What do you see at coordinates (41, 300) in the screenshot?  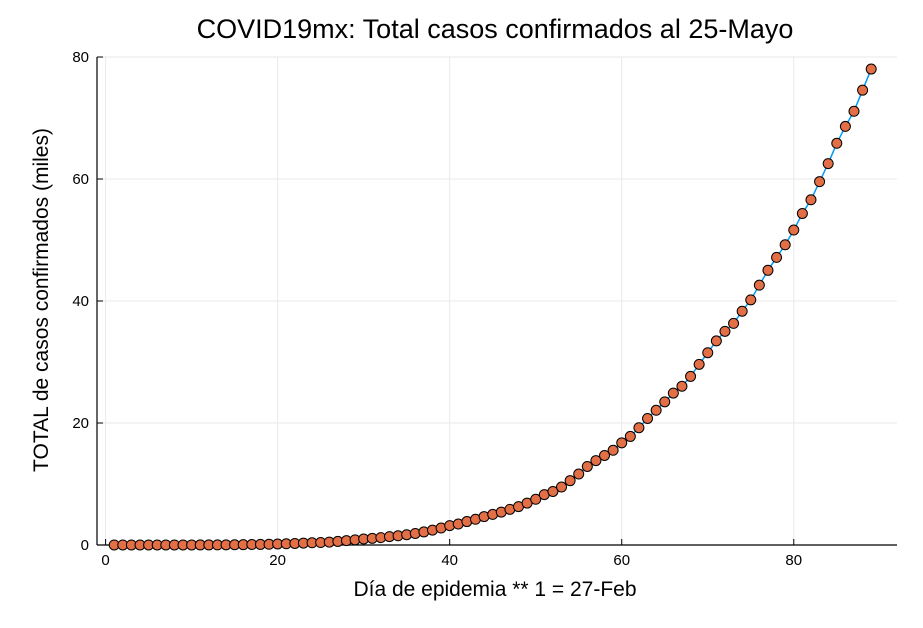 I see `y-axis-label: TOTAL de casos confirmados (miles)` at bounding box center [41, 300].